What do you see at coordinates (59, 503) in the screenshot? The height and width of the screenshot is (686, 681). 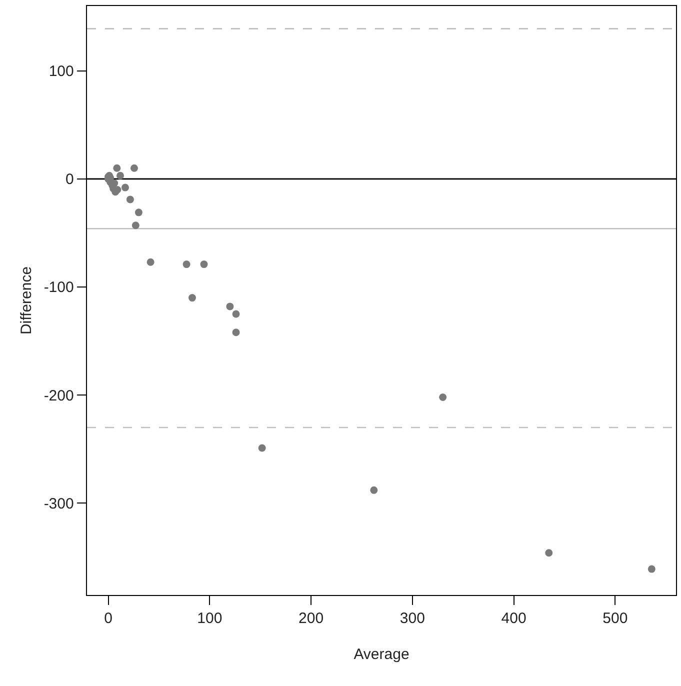 I see `y-tick-label: -300` at bounding box center [59, 503].